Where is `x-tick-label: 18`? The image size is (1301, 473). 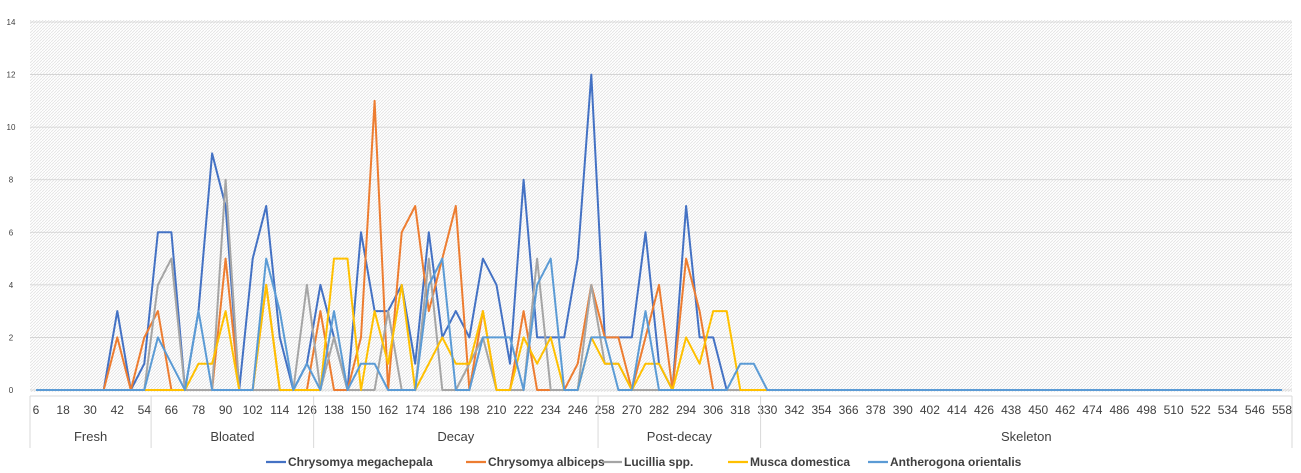 x-tick-label: 18 is located at coordinates (63, 410).